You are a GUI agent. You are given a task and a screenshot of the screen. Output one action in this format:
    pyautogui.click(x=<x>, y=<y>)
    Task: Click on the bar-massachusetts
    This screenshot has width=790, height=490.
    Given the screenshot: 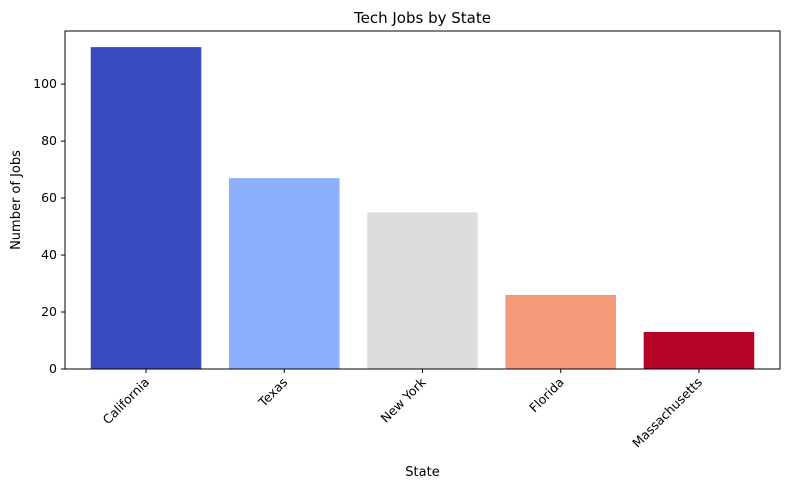 What is the action you would take?
    pyautogui.click(x=699, y=350)
    